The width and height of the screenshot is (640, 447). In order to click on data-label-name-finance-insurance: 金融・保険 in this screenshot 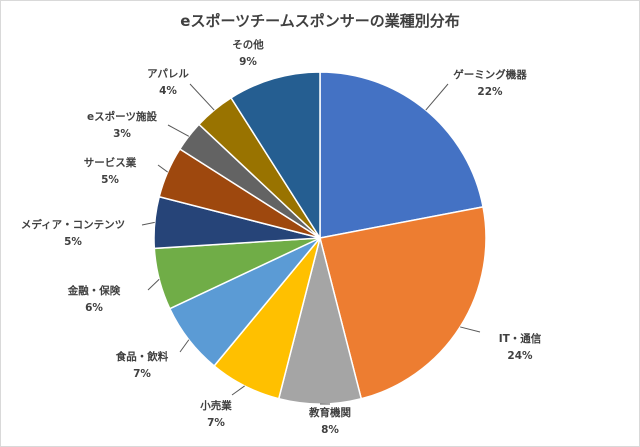, I will do `click(94, 290)`.